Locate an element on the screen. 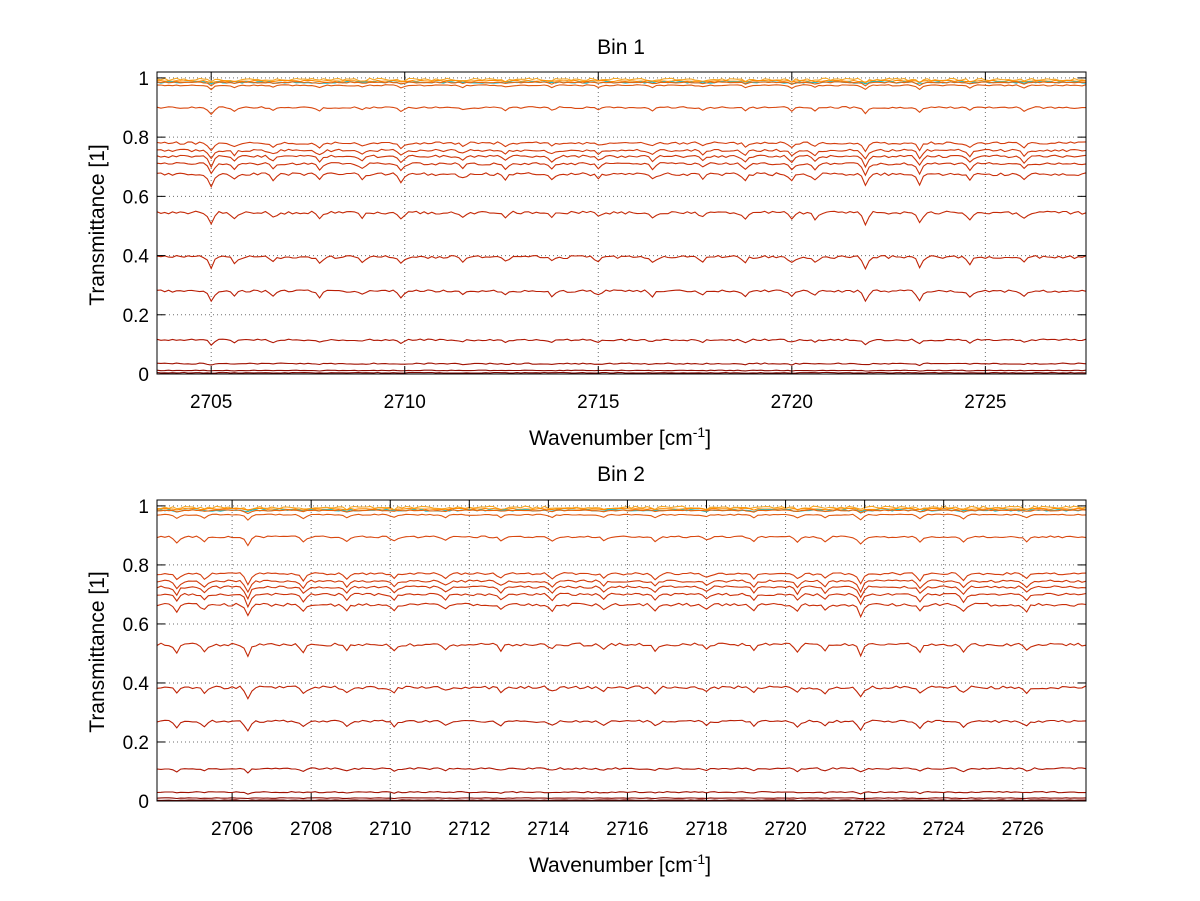 The width and height of the screenshot is (1200, 901). x-tick-label: 2718 is located at coordinates (706, 829).